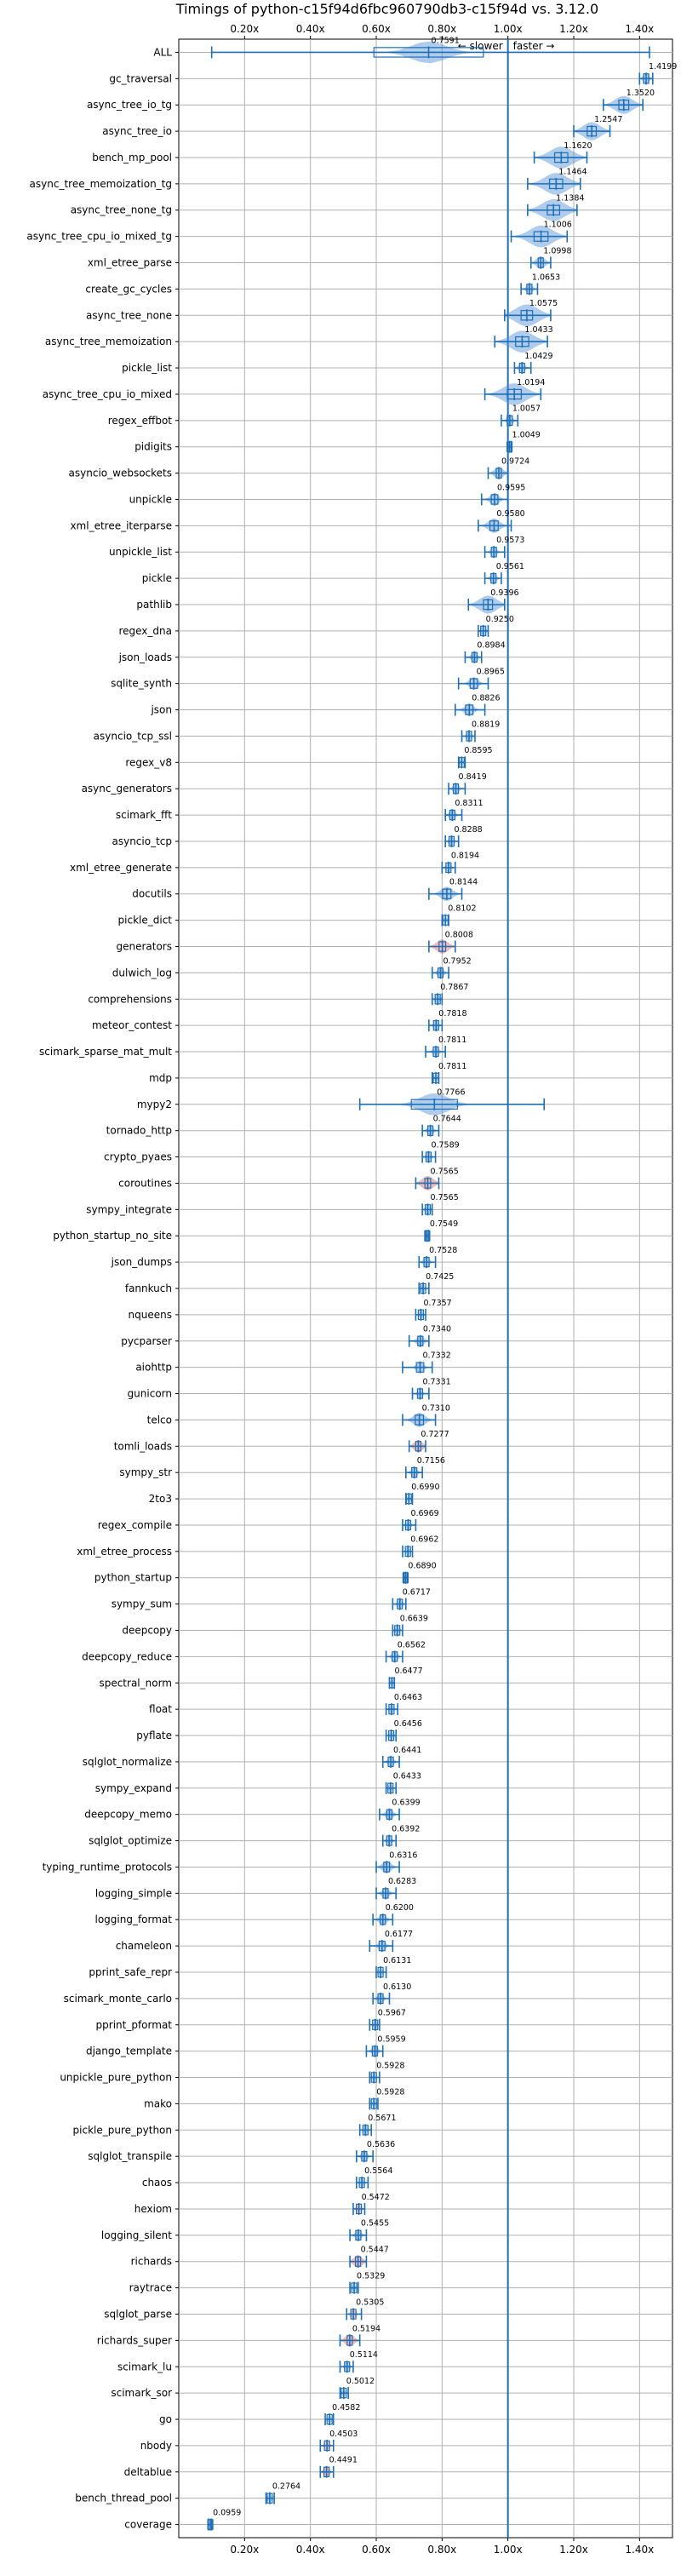 This screenshot has width=681, height=2576. What do you see at coordinates (408, 1697) in the screenshot?
I see `value-label: 0.6463` at bounding box center [408, 1697].